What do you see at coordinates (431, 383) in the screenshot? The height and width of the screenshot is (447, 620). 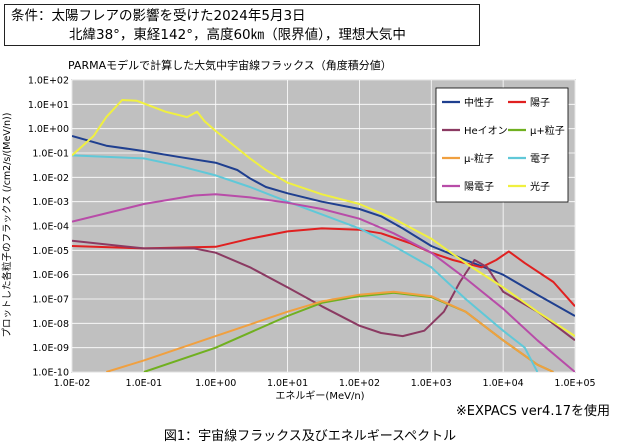 I see `x-tick-label: 1.0E+03` at bounding box center [431, 383].